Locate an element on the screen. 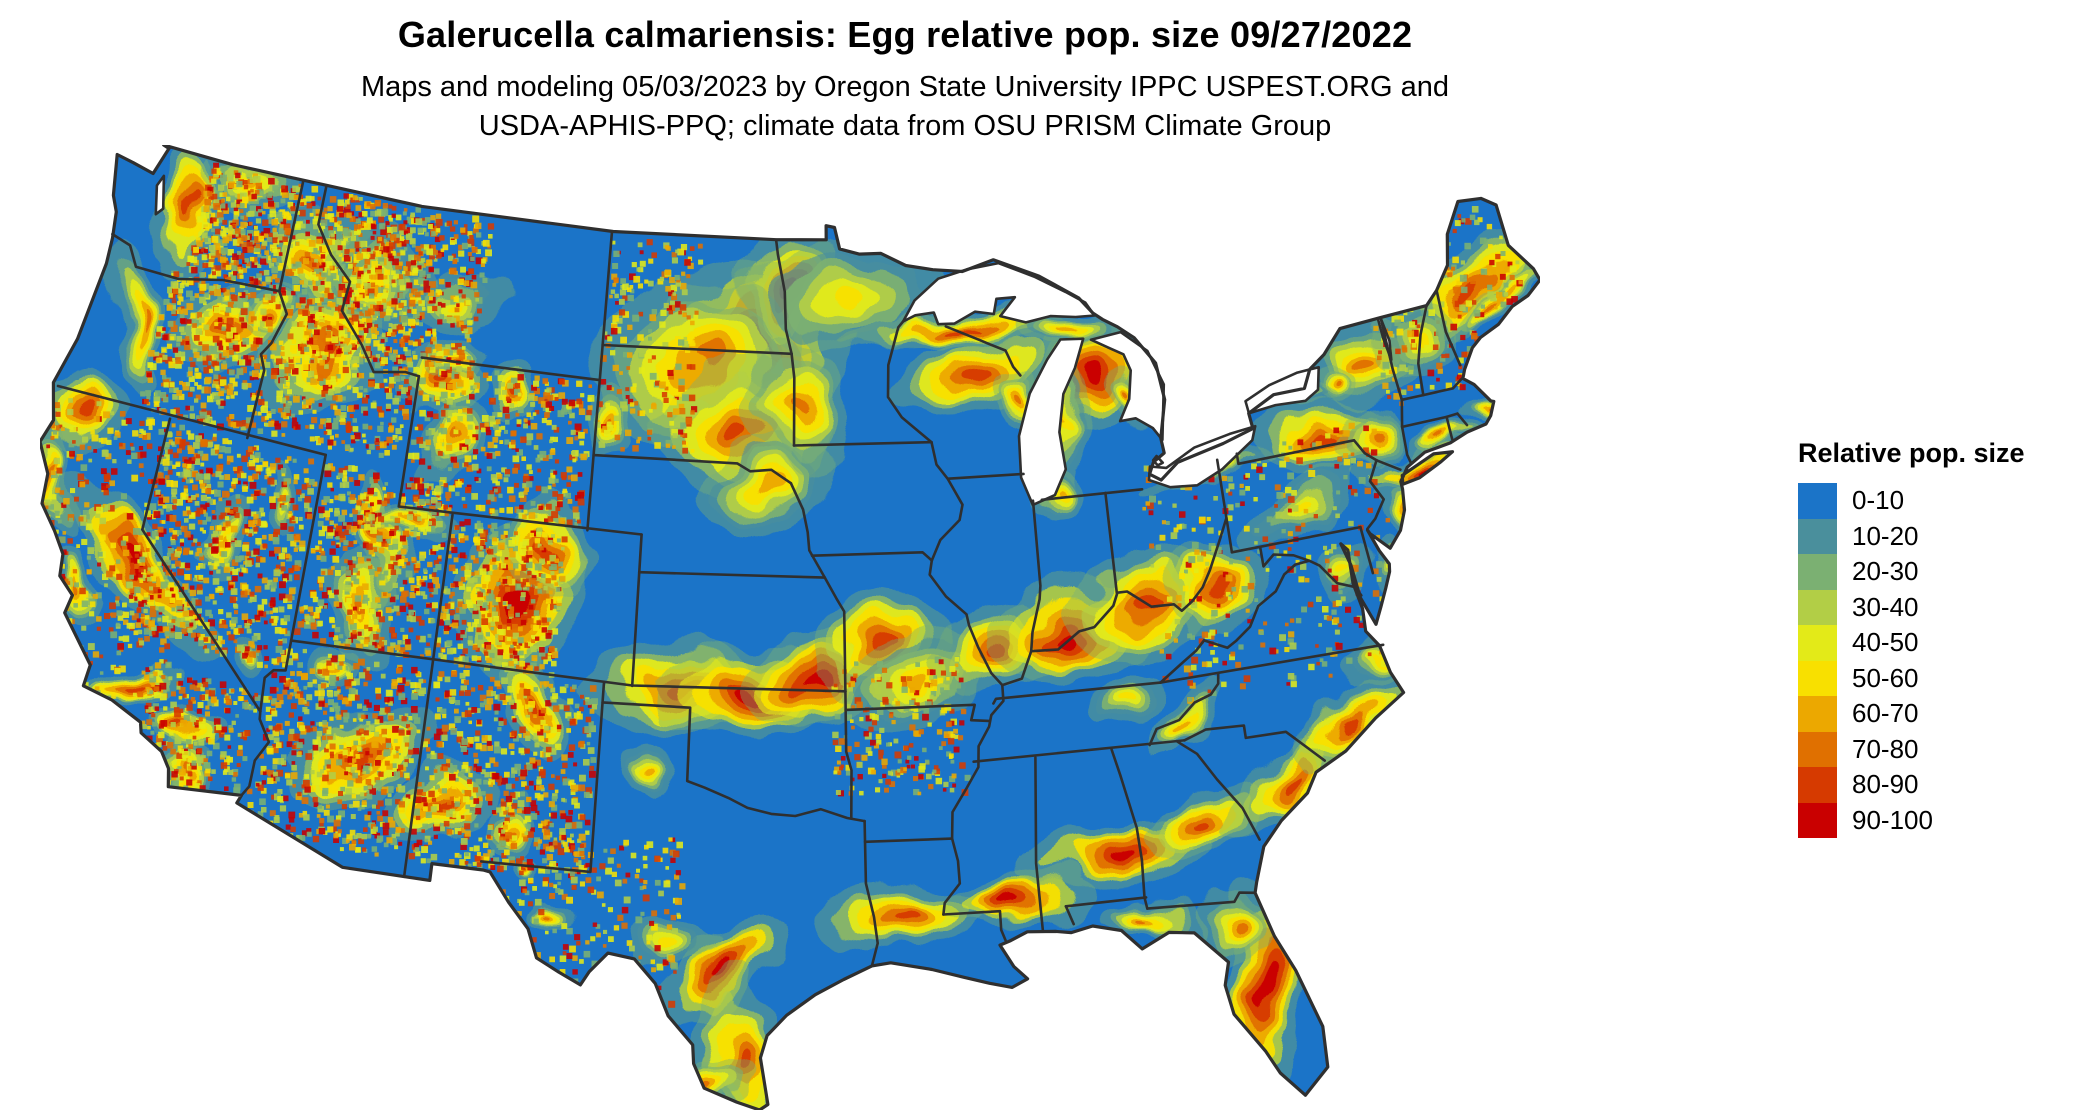  legend-row: 70-80 is located at coordinates (1948, 749).